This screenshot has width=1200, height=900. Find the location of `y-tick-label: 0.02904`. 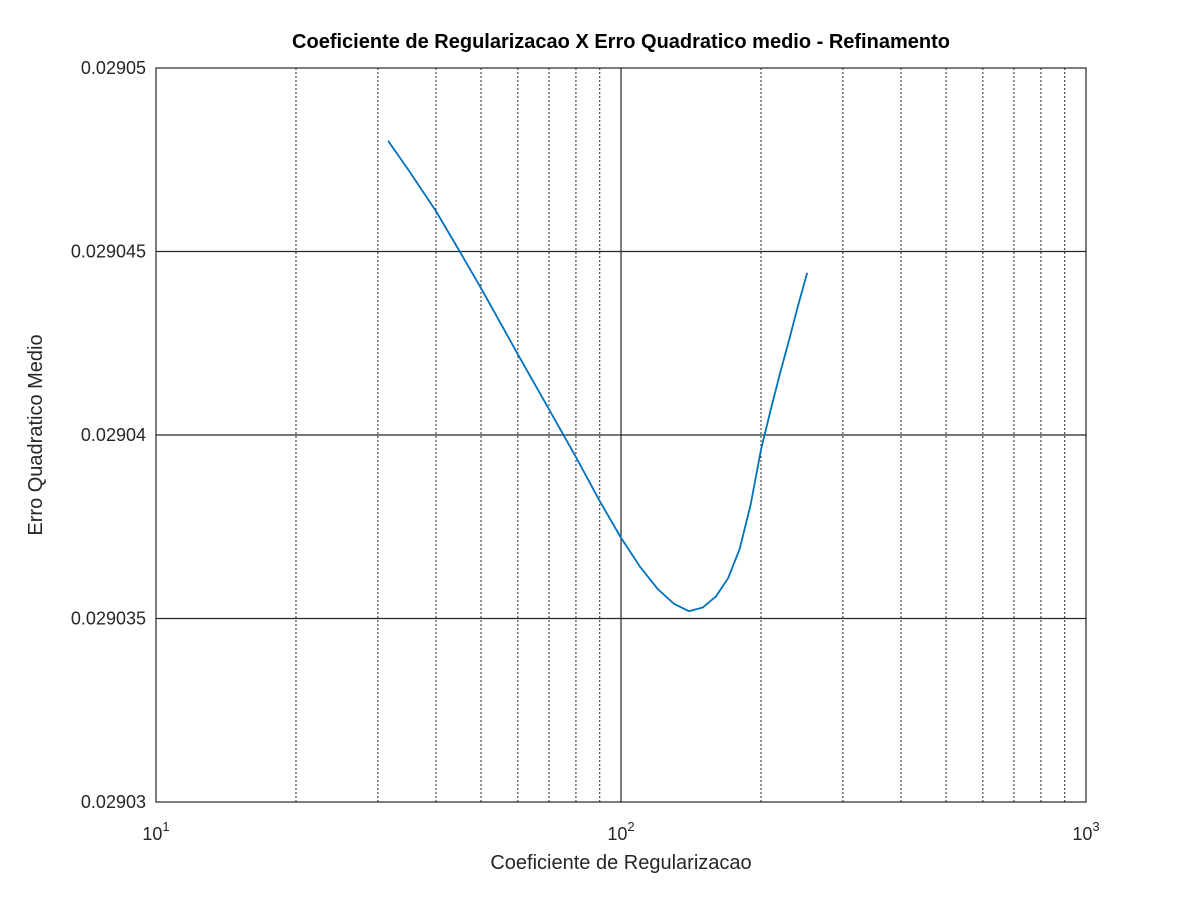

y-tick-label: 0.02904 is located at coordinates (113, 435).